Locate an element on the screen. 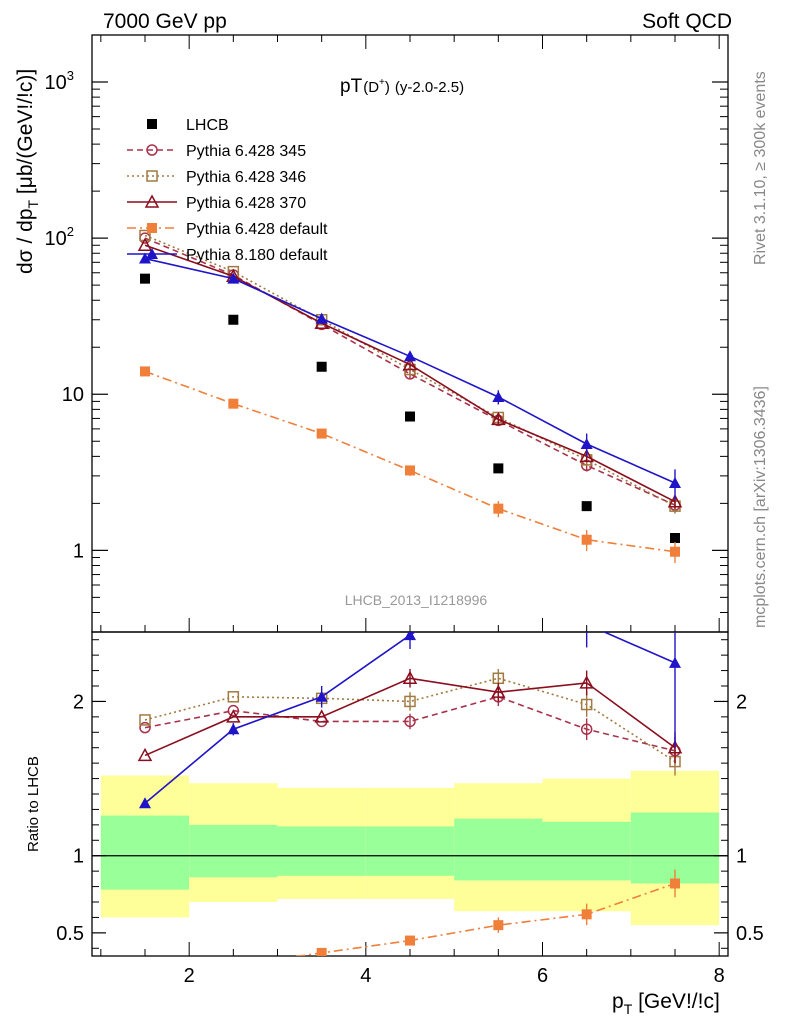  legend-label: Pythia 6.428 346 is located at coordinates (246, 177).